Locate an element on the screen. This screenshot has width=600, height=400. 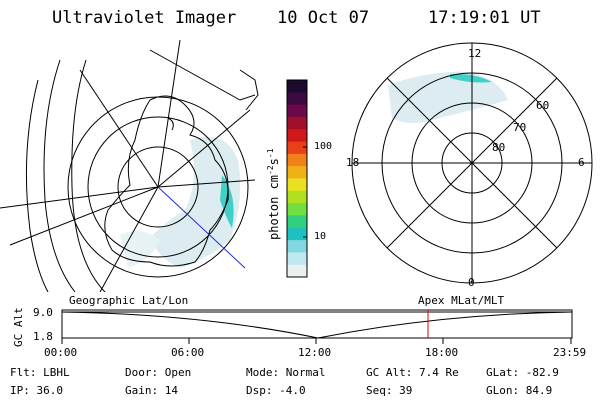
info-glon: GLon: 84.9 is located at coordinates (519, 390).